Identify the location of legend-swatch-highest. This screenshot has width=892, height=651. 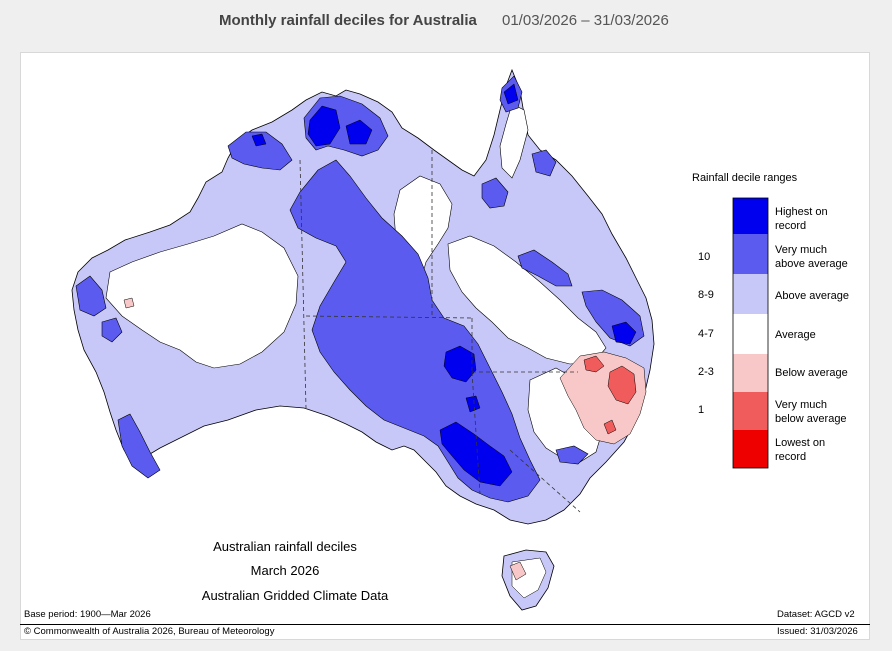
(750, 216).